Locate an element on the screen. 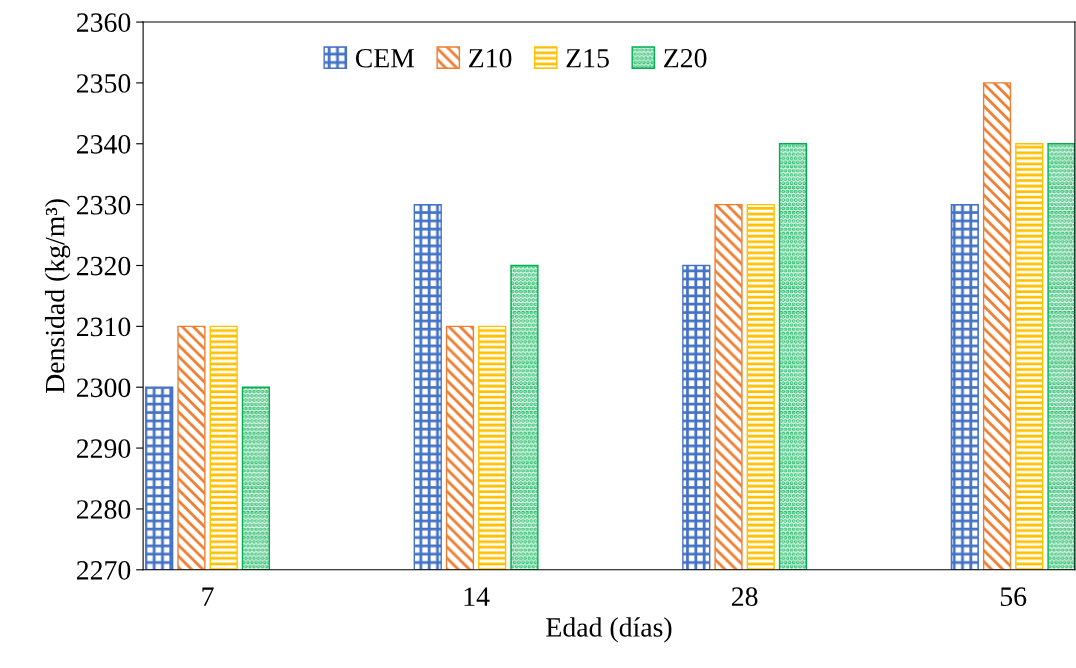 The image size is (1076, 668). y-tick-label: 2270 is located at coordinates (103, 570).